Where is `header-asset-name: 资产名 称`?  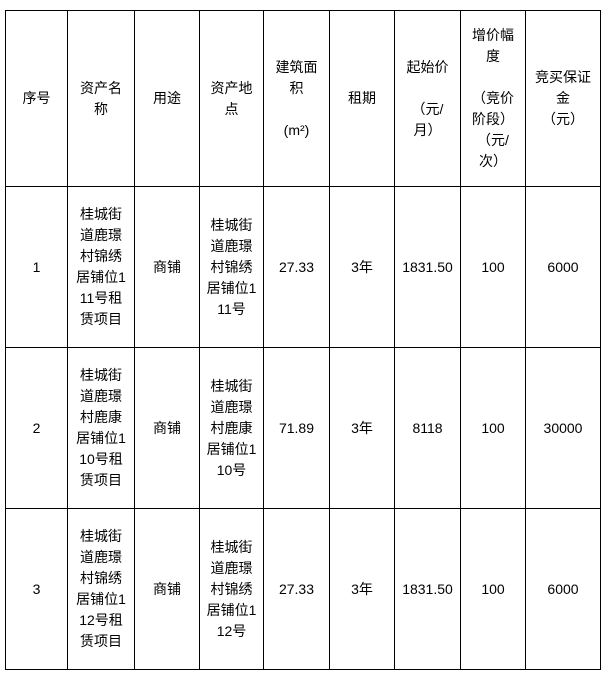
header-asset-name: 资产名 称 is located at coordinates (101, 98).